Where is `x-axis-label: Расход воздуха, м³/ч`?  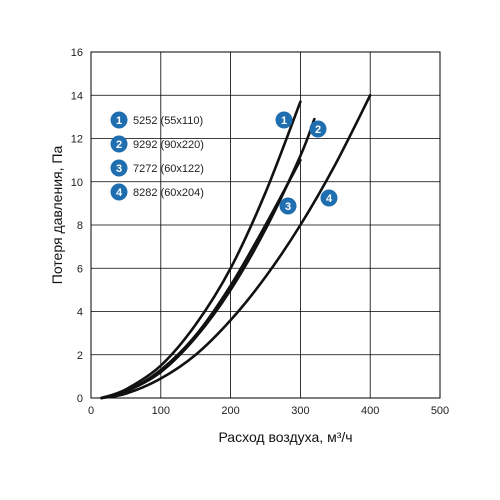 x-axis-label: Расход воздуха, м³/ч is located at coordinates (285, 437).